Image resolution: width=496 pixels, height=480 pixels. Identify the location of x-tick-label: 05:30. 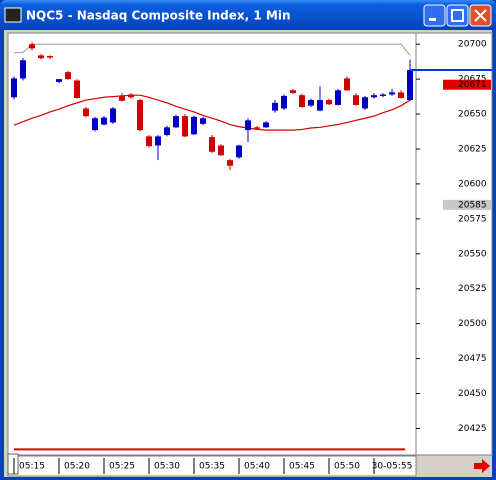
(167, 467).